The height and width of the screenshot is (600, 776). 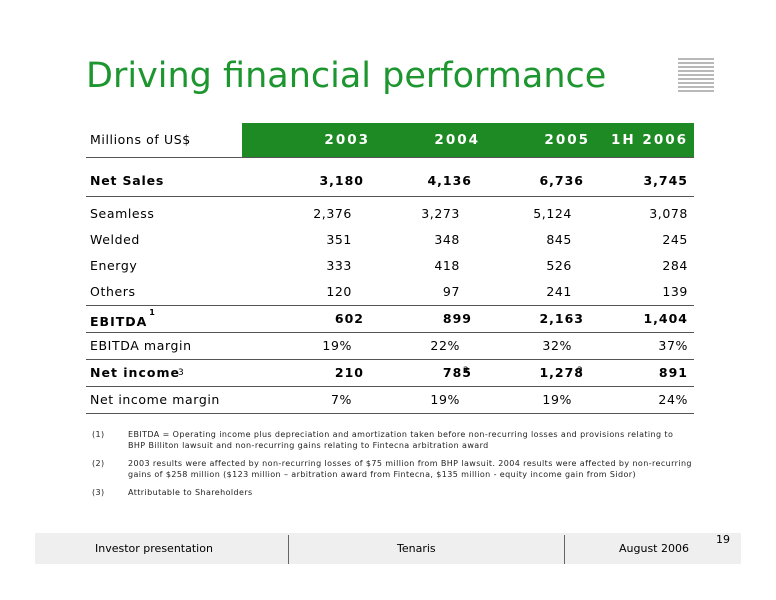 I want to click on cell: 3,078, so click(x=668, y=213).